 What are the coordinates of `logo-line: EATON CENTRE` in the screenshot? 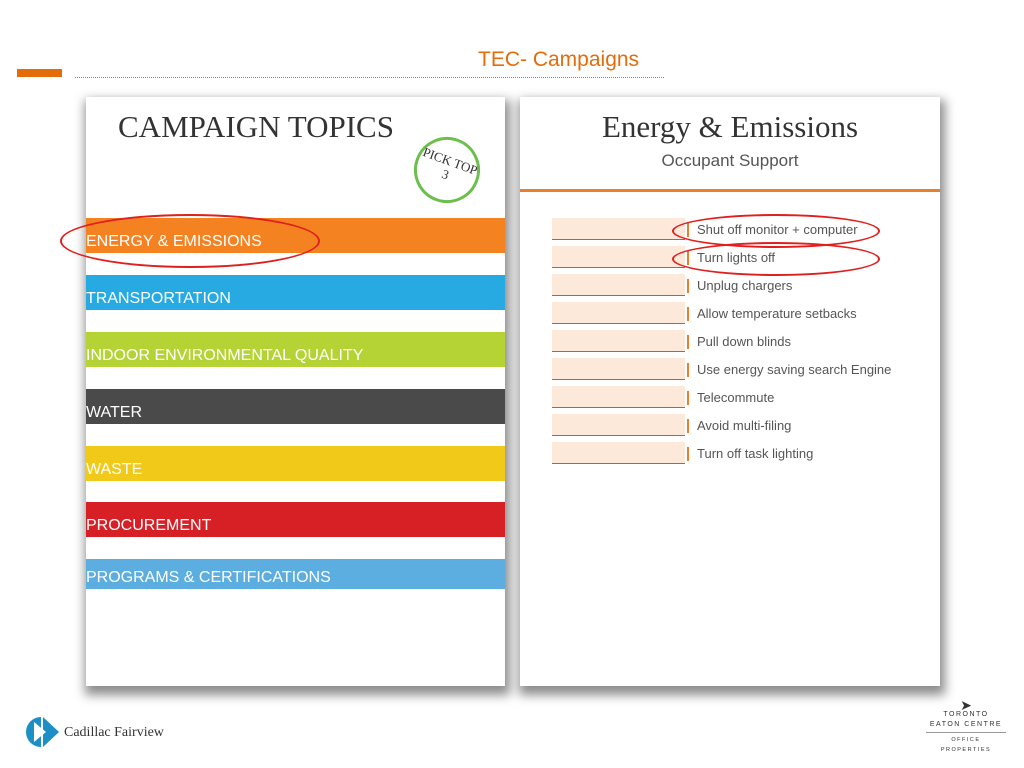 It's located at (966, 726).